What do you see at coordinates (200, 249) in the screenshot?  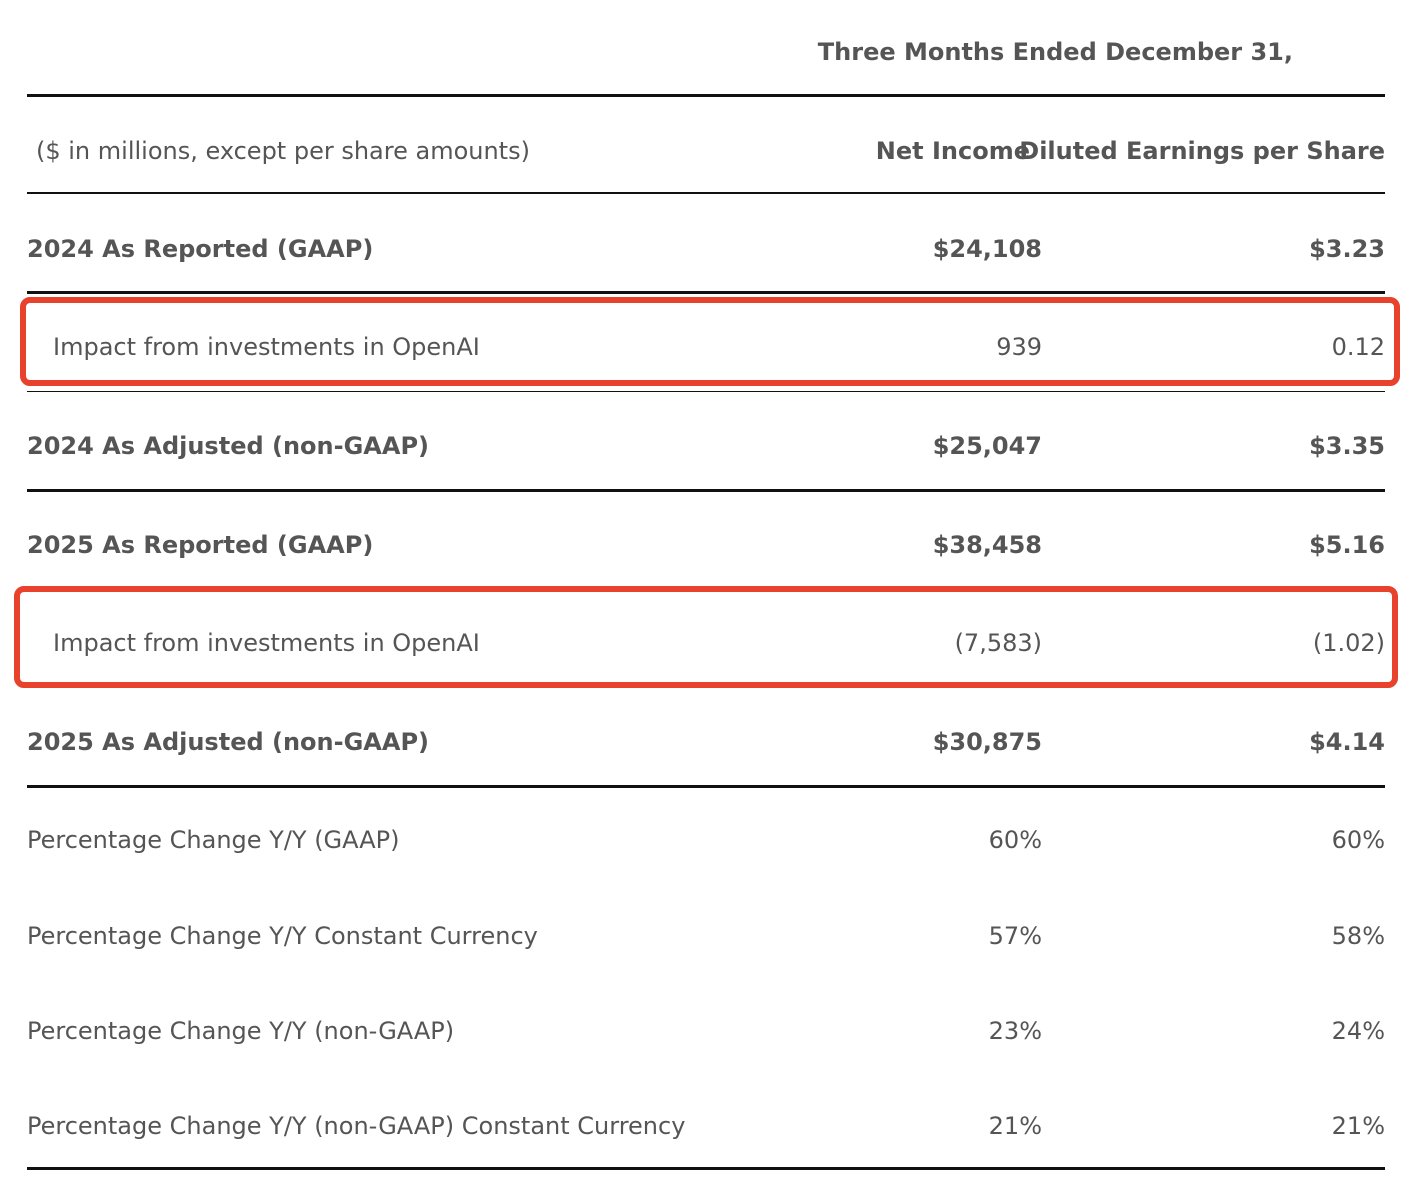 I see `row-label: 2024 As Reported (GAAP)` at bounding box center [200, 249].